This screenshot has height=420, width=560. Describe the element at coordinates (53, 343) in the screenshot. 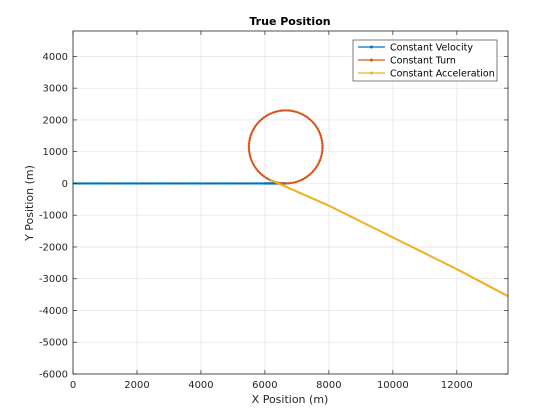

I see `y-tick-label: -5000` at that location.